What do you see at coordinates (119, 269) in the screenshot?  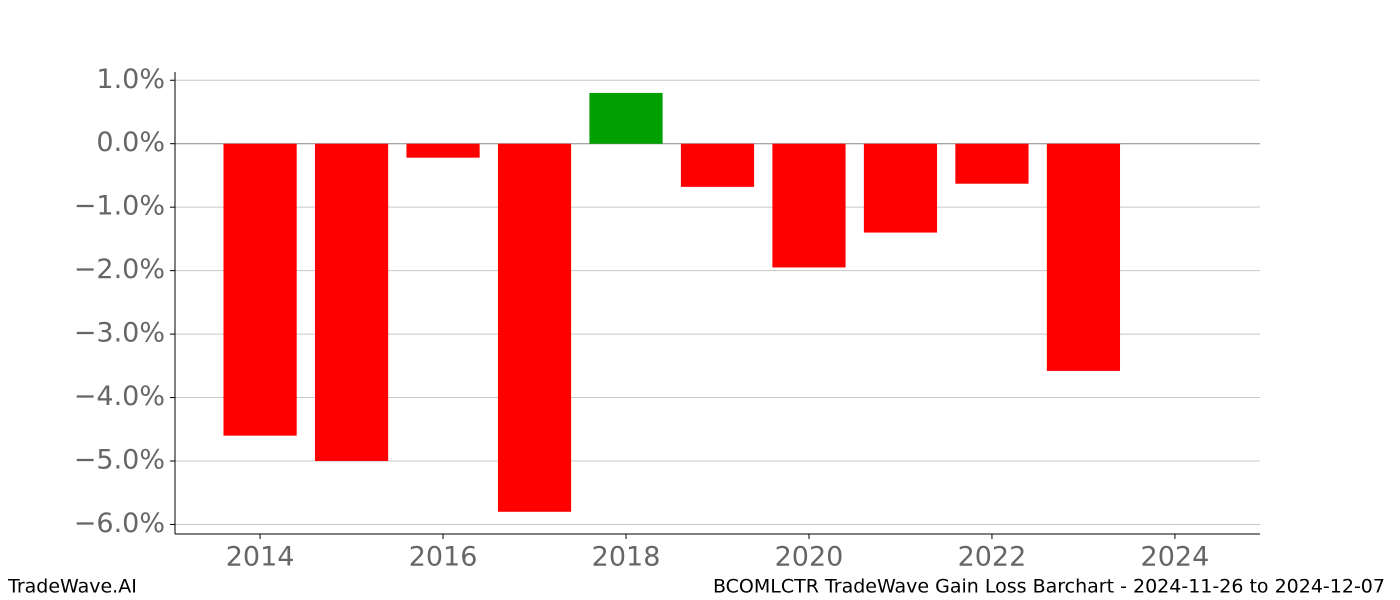 I see `y-tick-label: −2.0%` at bounding box center [119, 269].